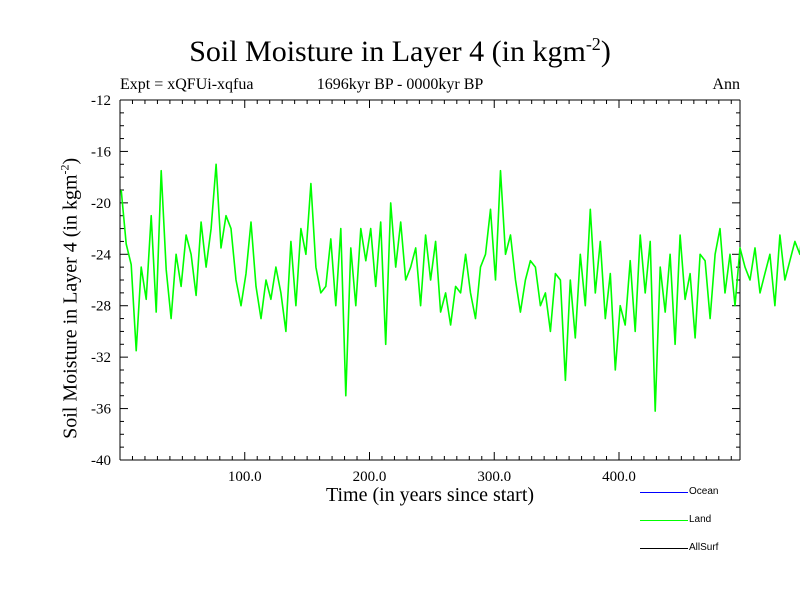  Describe the element at coordinates (101, 461) in the screenshot. I see `y-tick-label: -40` at that location.